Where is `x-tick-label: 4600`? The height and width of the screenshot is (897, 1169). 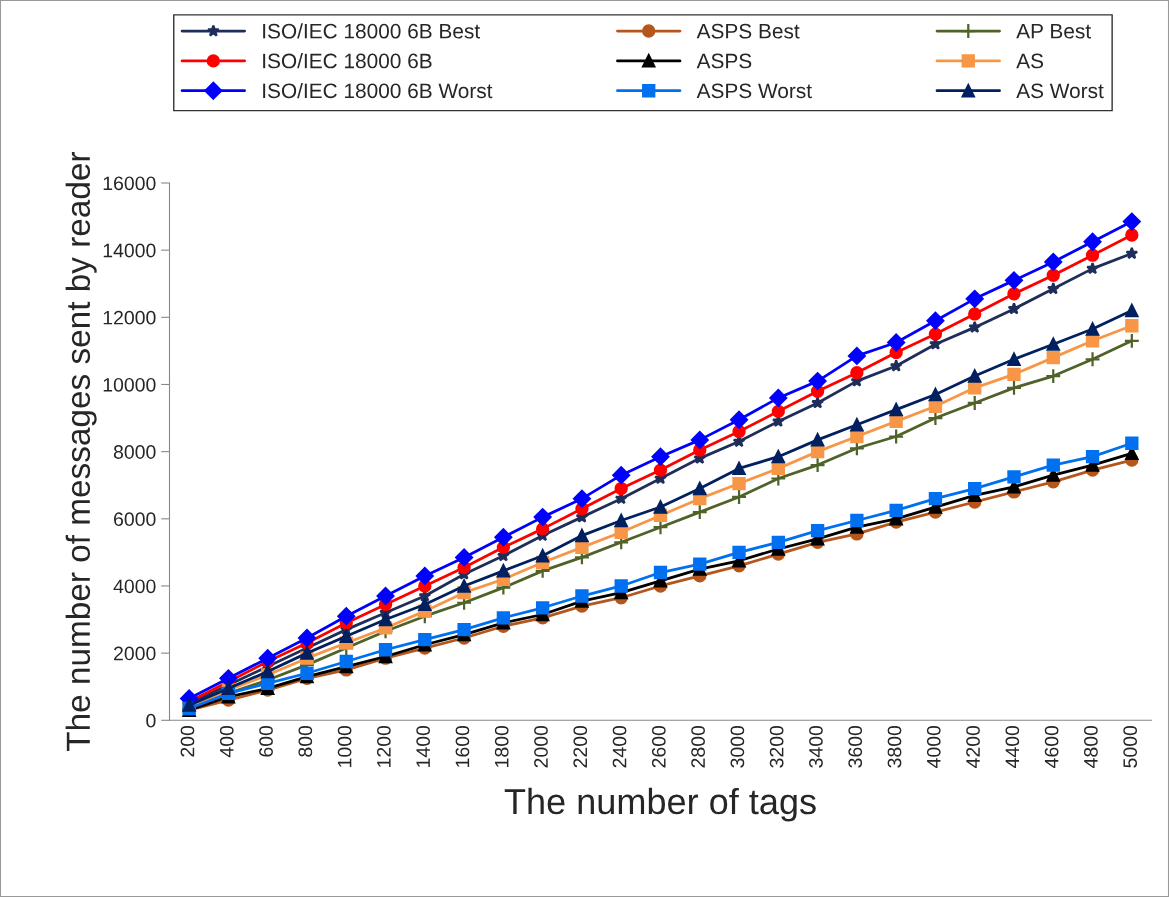 x-tick-label: 4600 is located at coordinates (1051, 746).